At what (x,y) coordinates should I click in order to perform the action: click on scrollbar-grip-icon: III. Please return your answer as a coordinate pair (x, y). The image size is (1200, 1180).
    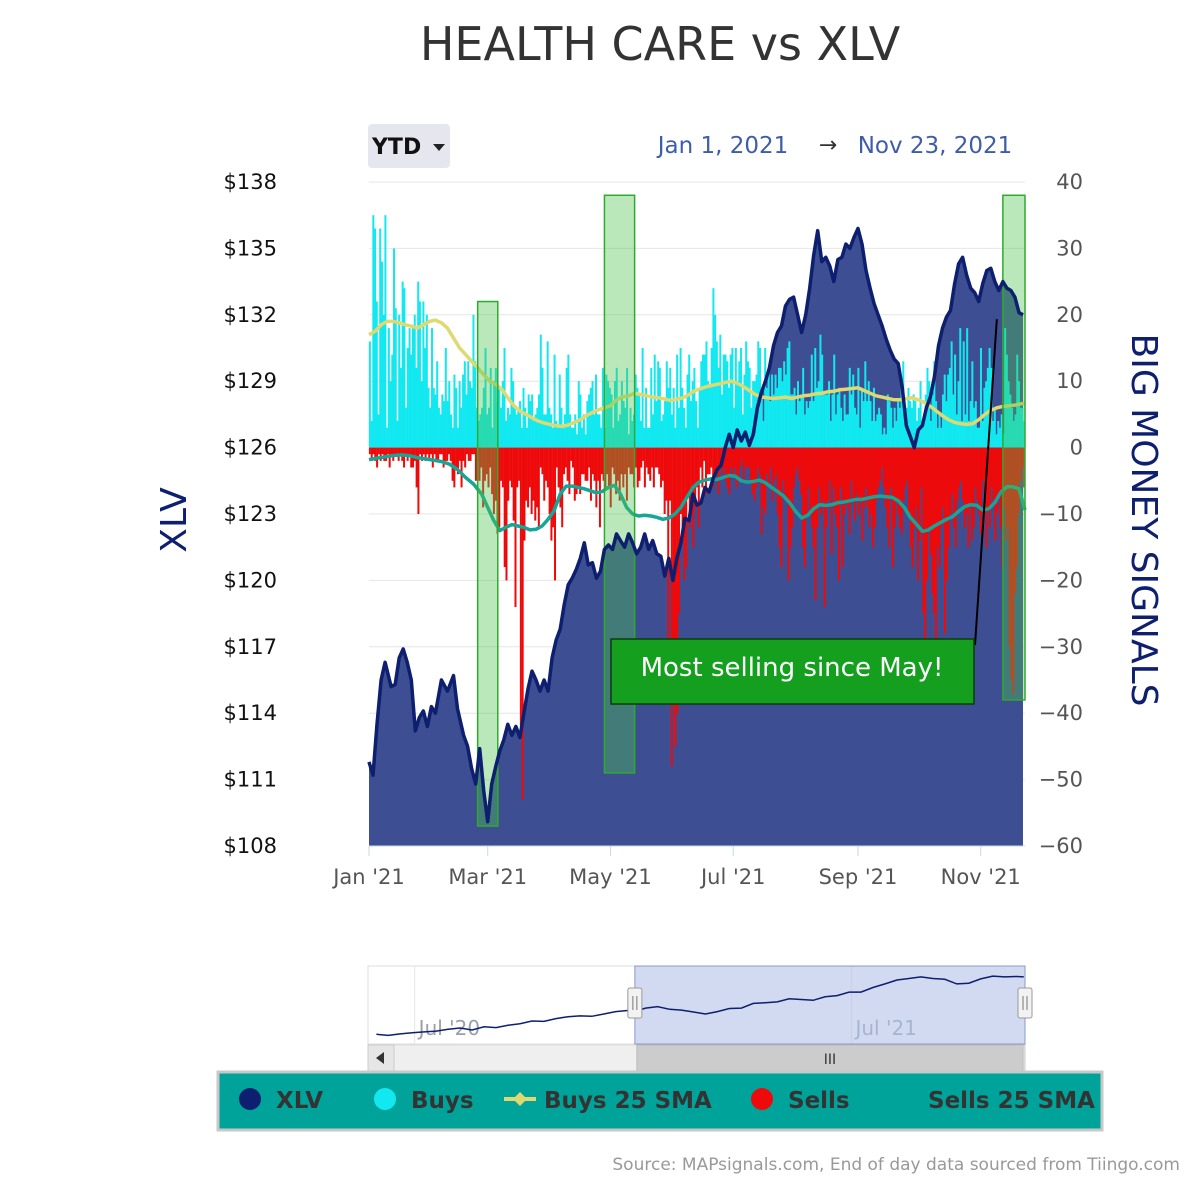
    Looking at the image, I should click on (830, 1060).